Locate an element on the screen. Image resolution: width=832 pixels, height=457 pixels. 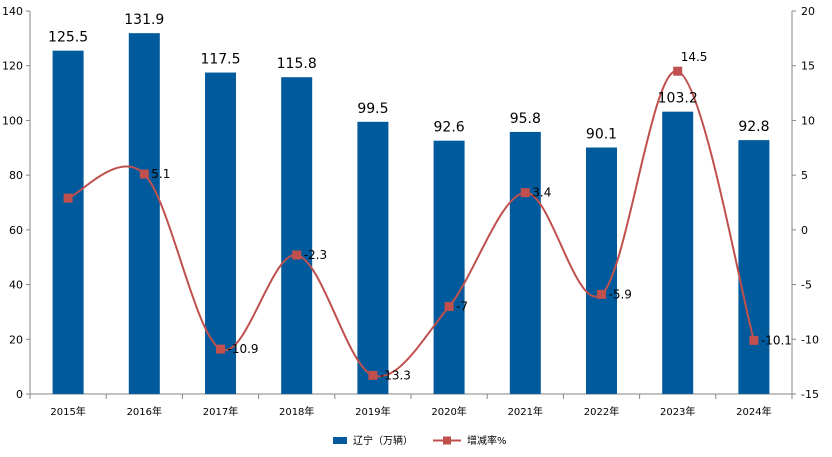
right-tick-label: -5 is located at coordinates (806, 285).